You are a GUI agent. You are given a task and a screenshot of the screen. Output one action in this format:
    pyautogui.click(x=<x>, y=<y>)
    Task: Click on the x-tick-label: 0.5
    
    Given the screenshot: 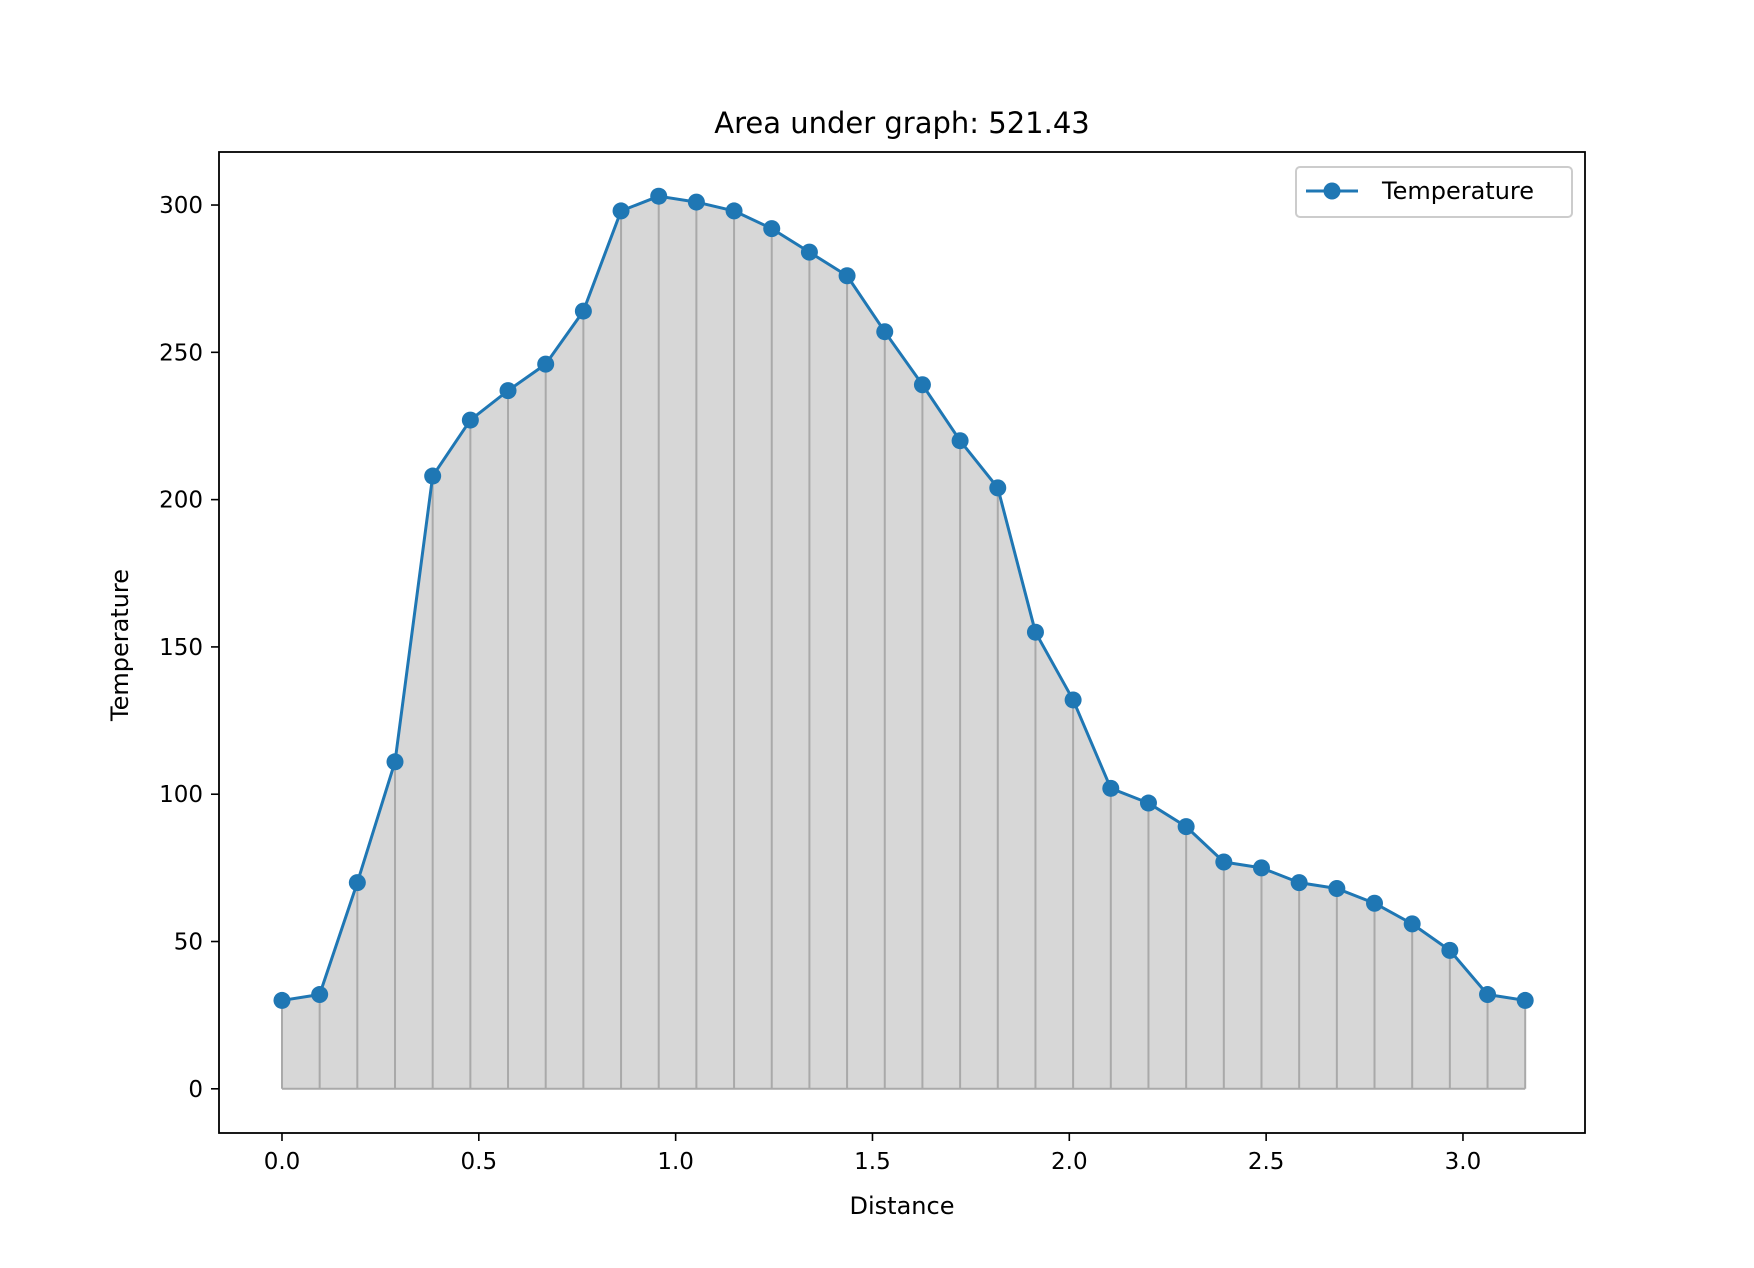 What is the action you would take?
    pyautogui.click(x=479, y=1162)
    